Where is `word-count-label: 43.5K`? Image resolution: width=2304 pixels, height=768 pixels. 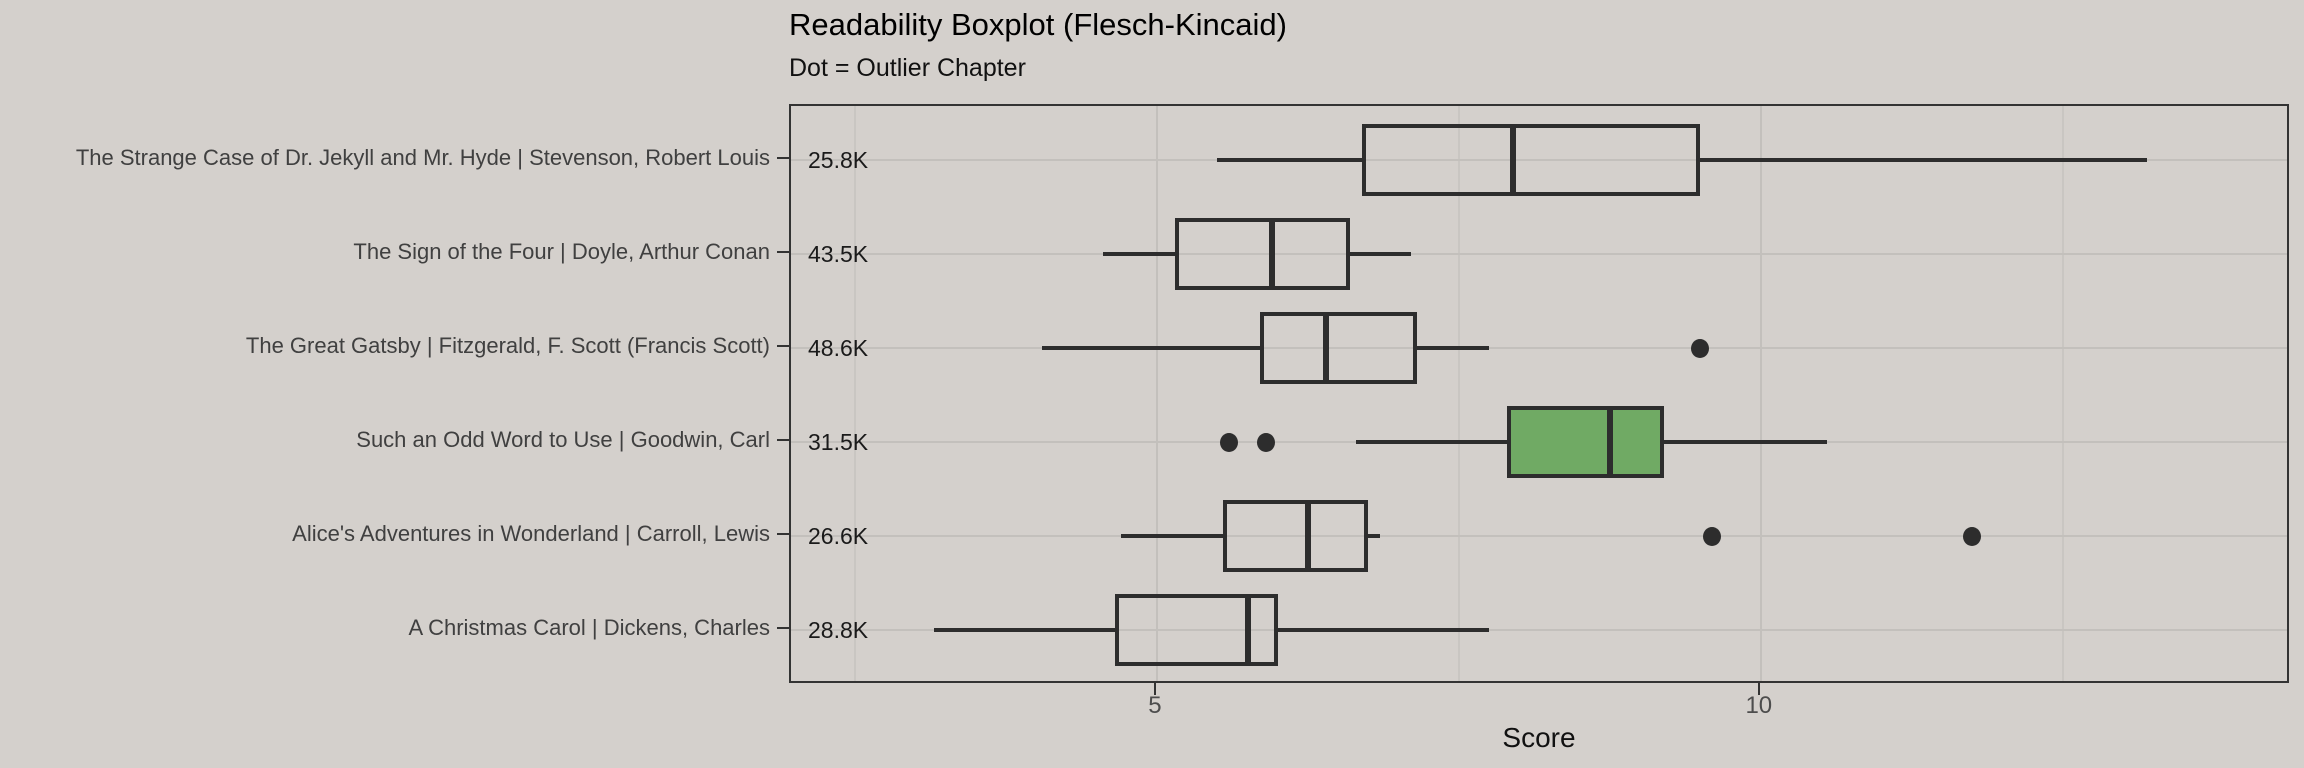
word-count-label: 43.5K is located at coordinates (838, 254).